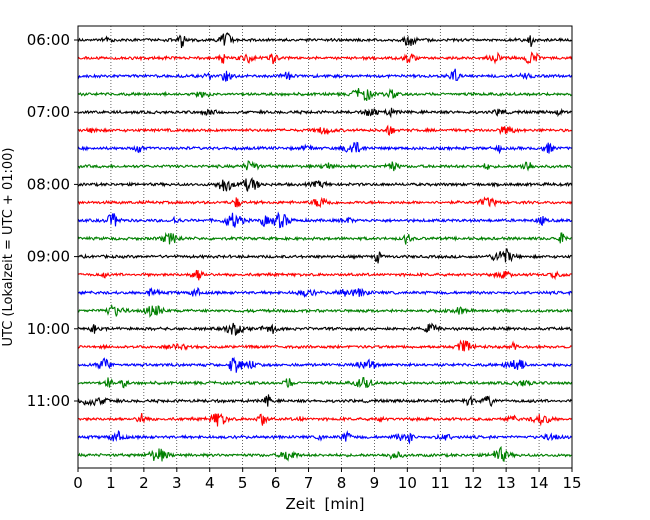 This screenshot has height=520, width=650. Describe the element at coordinates (506, 483) in the screenshot. I see `x-tick-label: 13` at that location.